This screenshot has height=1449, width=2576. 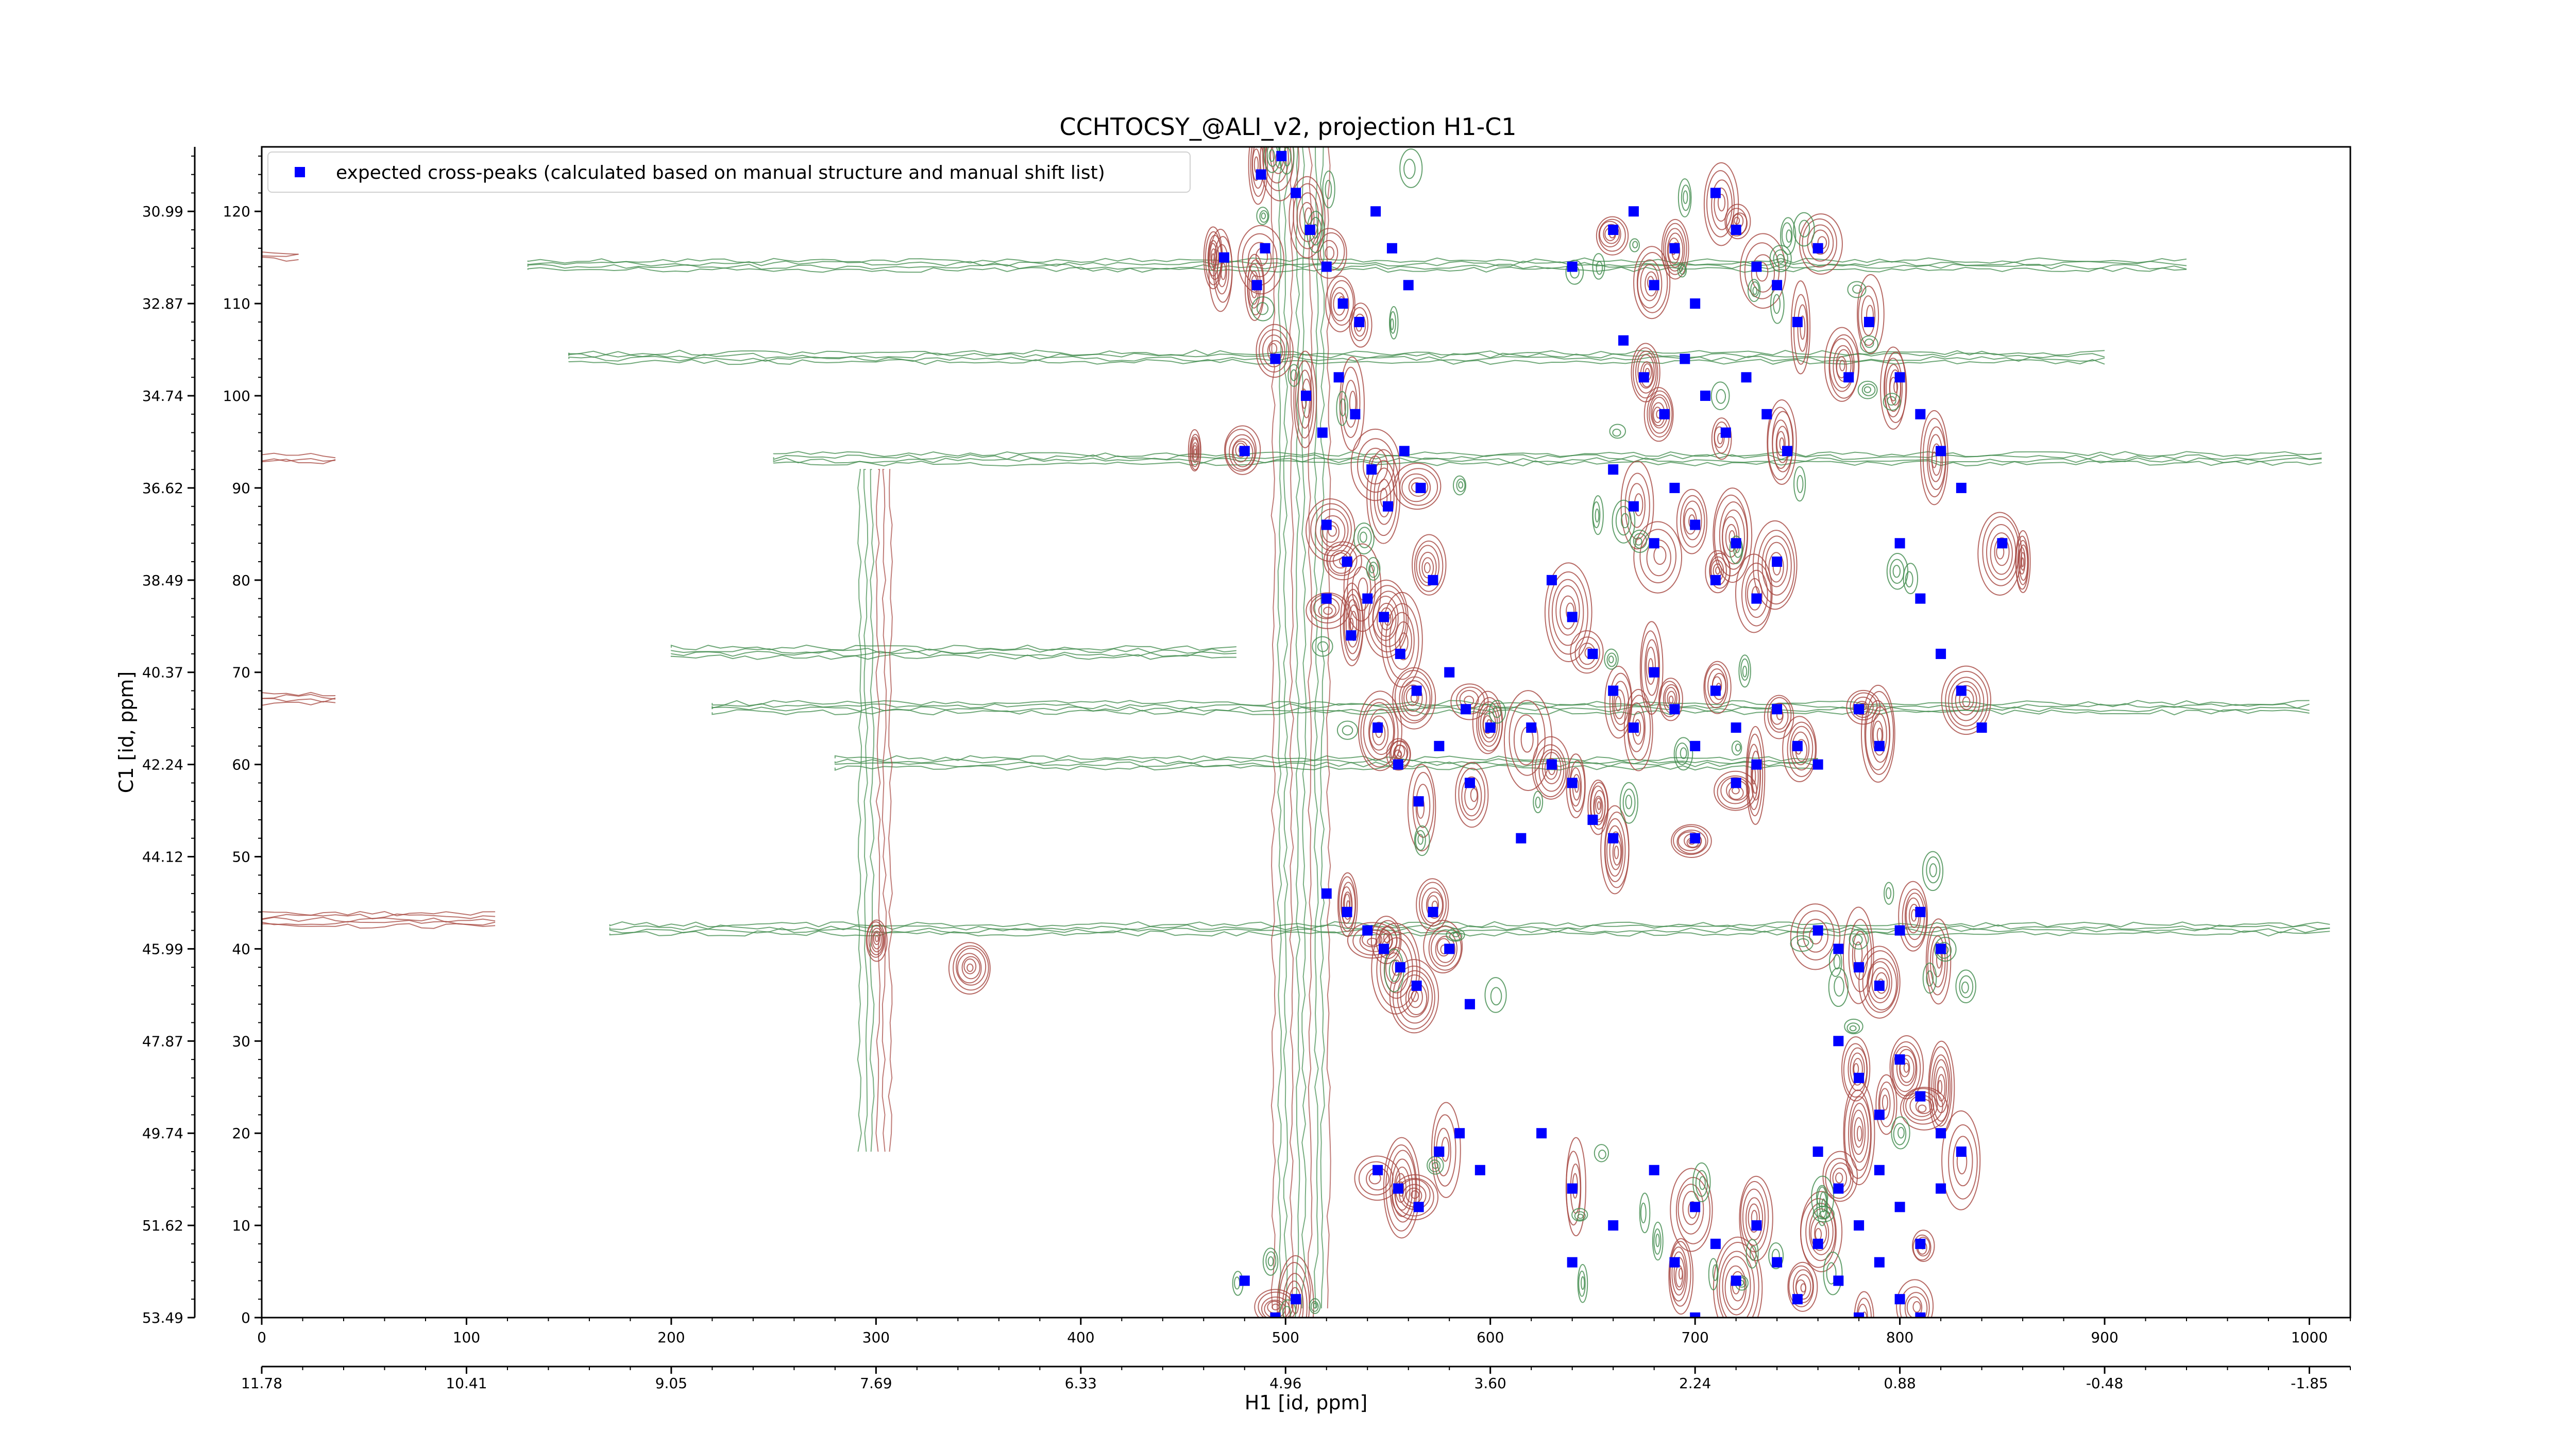 What do you see at coordinates (1490, 1337) in the screenshot?
I see `x-tick-label: 600` at bounding box center [1490, 1337].